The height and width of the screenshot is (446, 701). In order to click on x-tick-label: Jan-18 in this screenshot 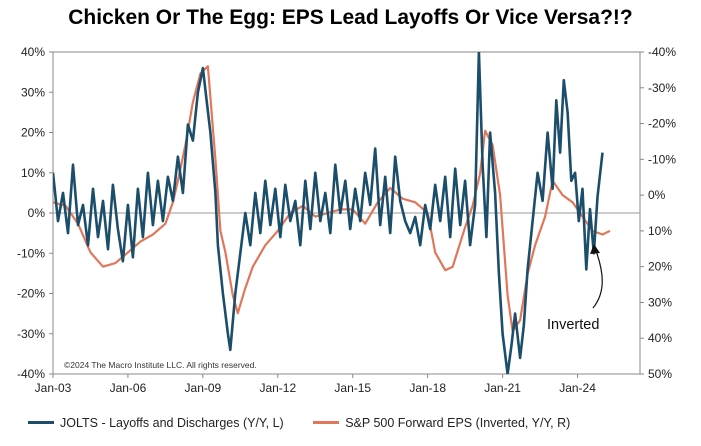, I will do `click(427, 388)`.